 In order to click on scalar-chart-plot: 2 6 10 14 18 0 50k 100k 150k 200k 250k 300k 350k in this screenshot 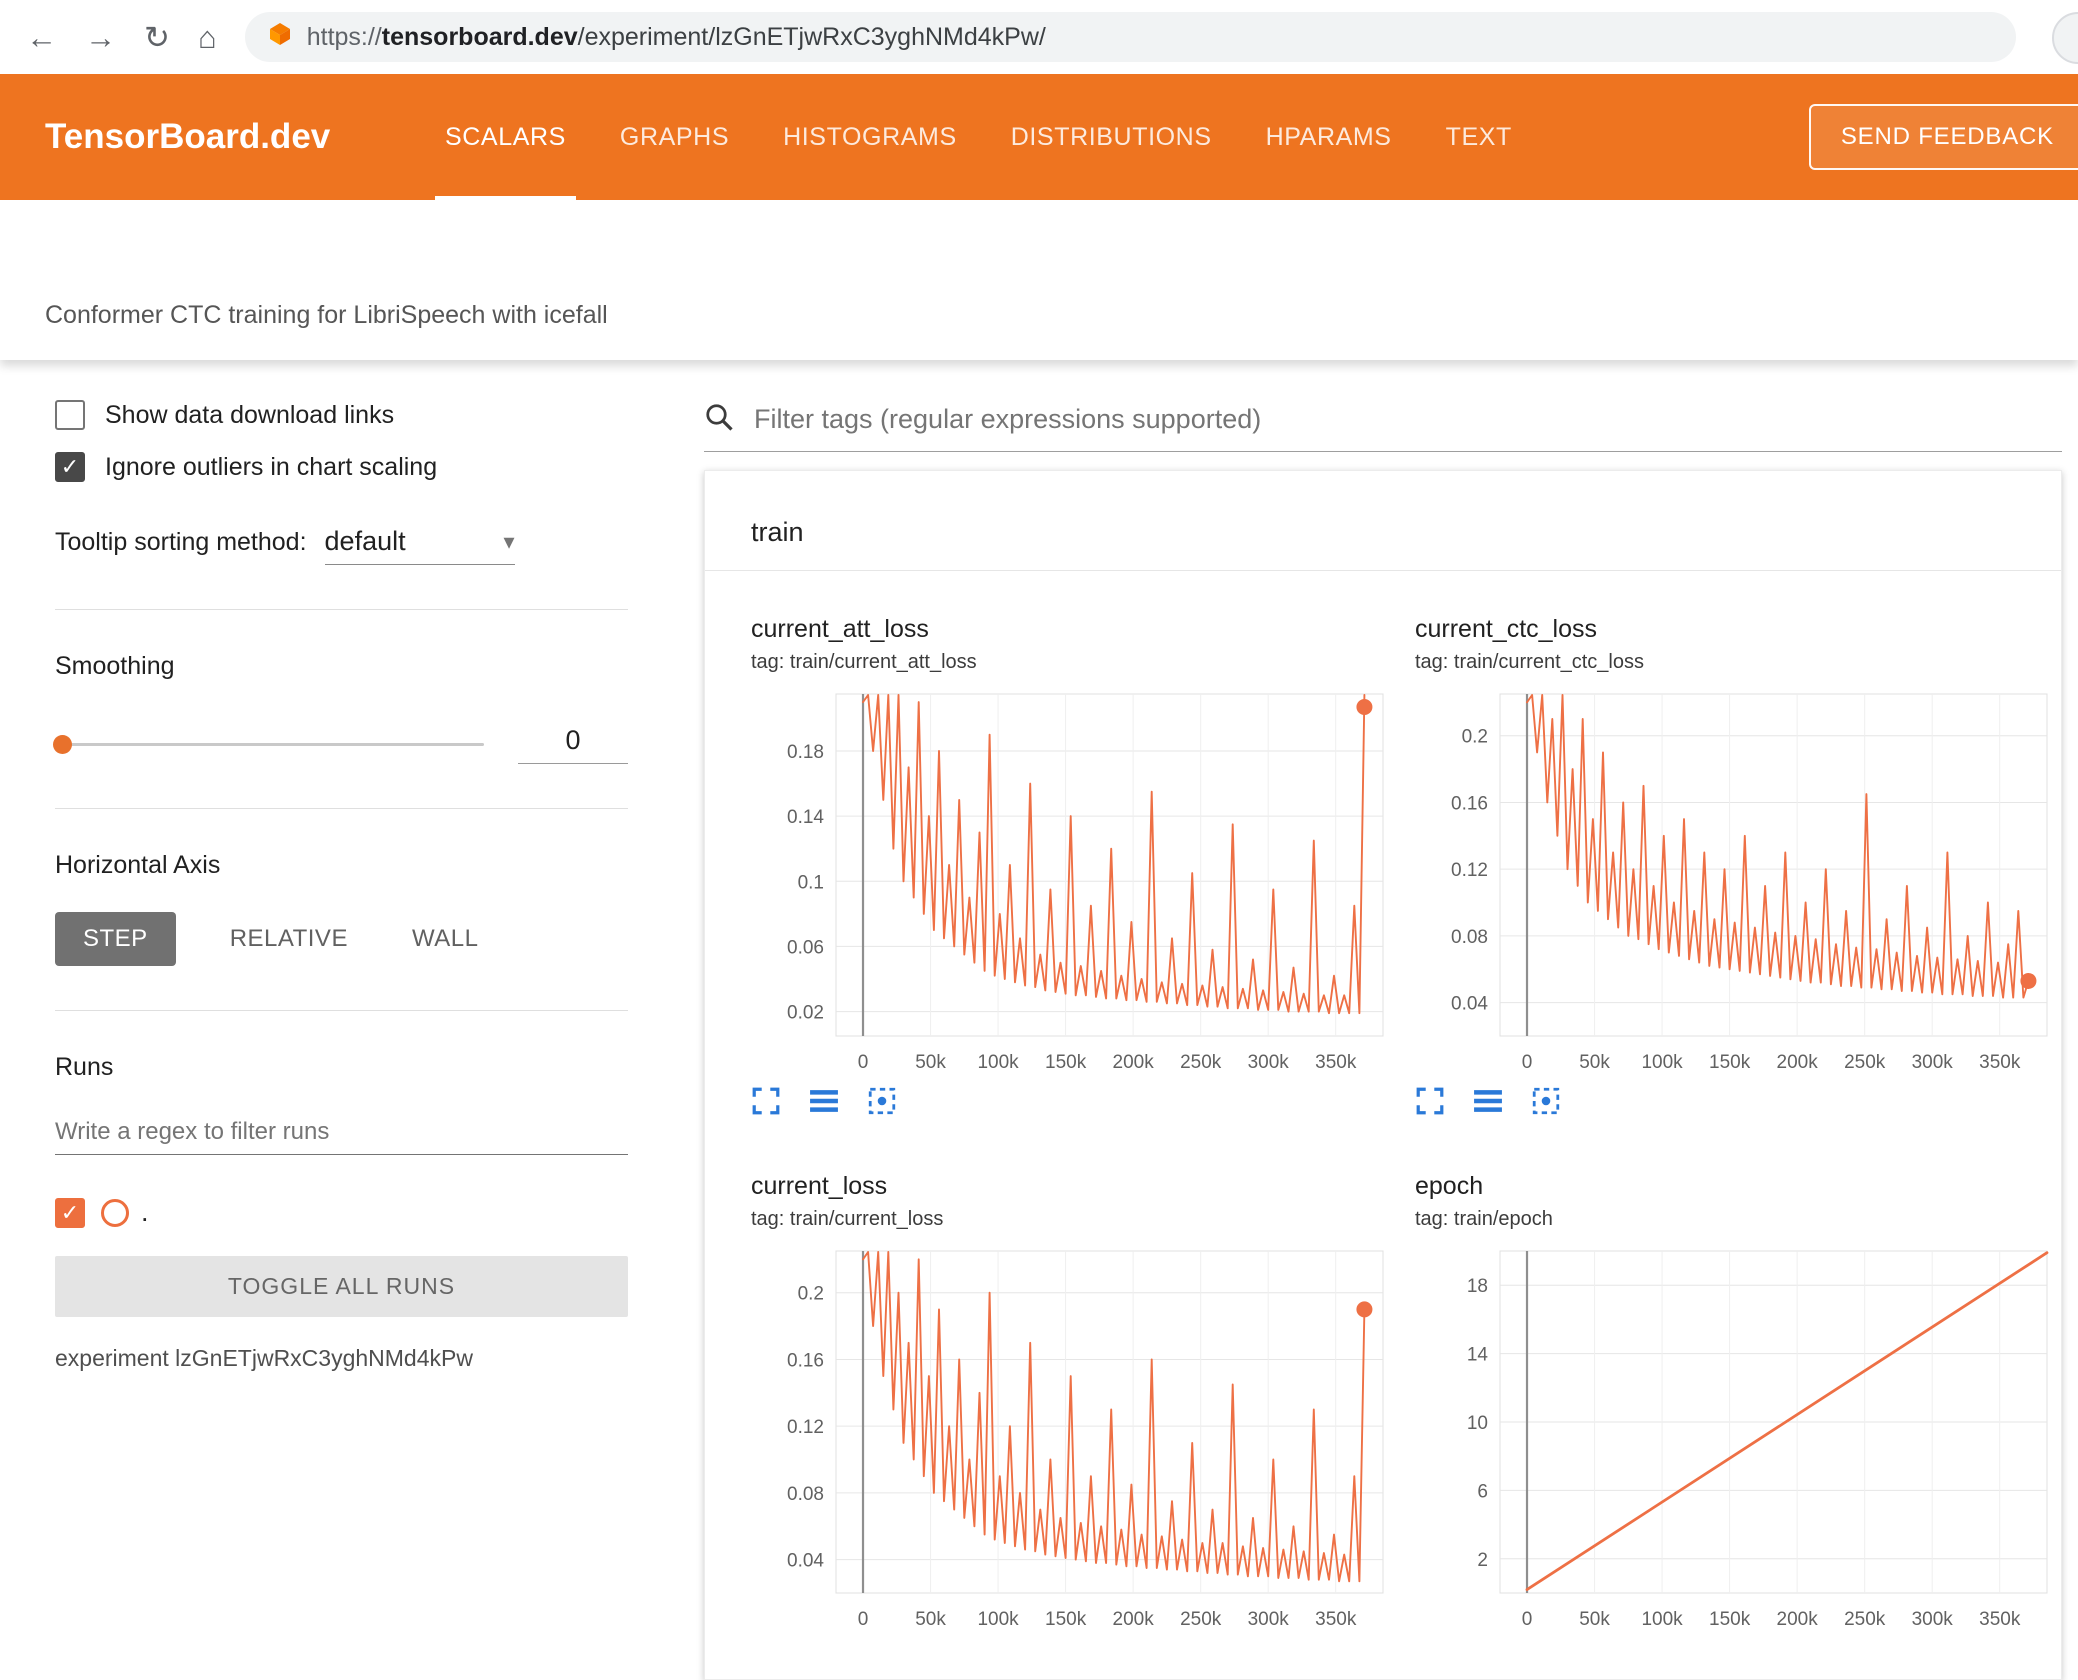, I will do `click(1740, 1439)`.